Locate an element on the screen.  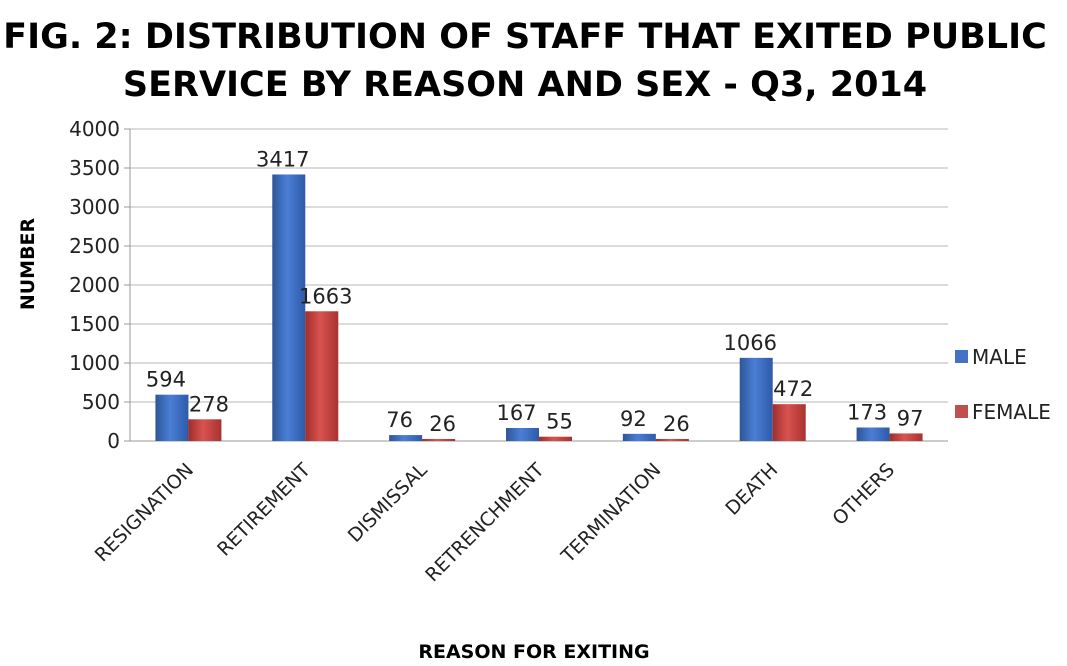
y-tick-label: 1000 is located at coordinates (94, 363).